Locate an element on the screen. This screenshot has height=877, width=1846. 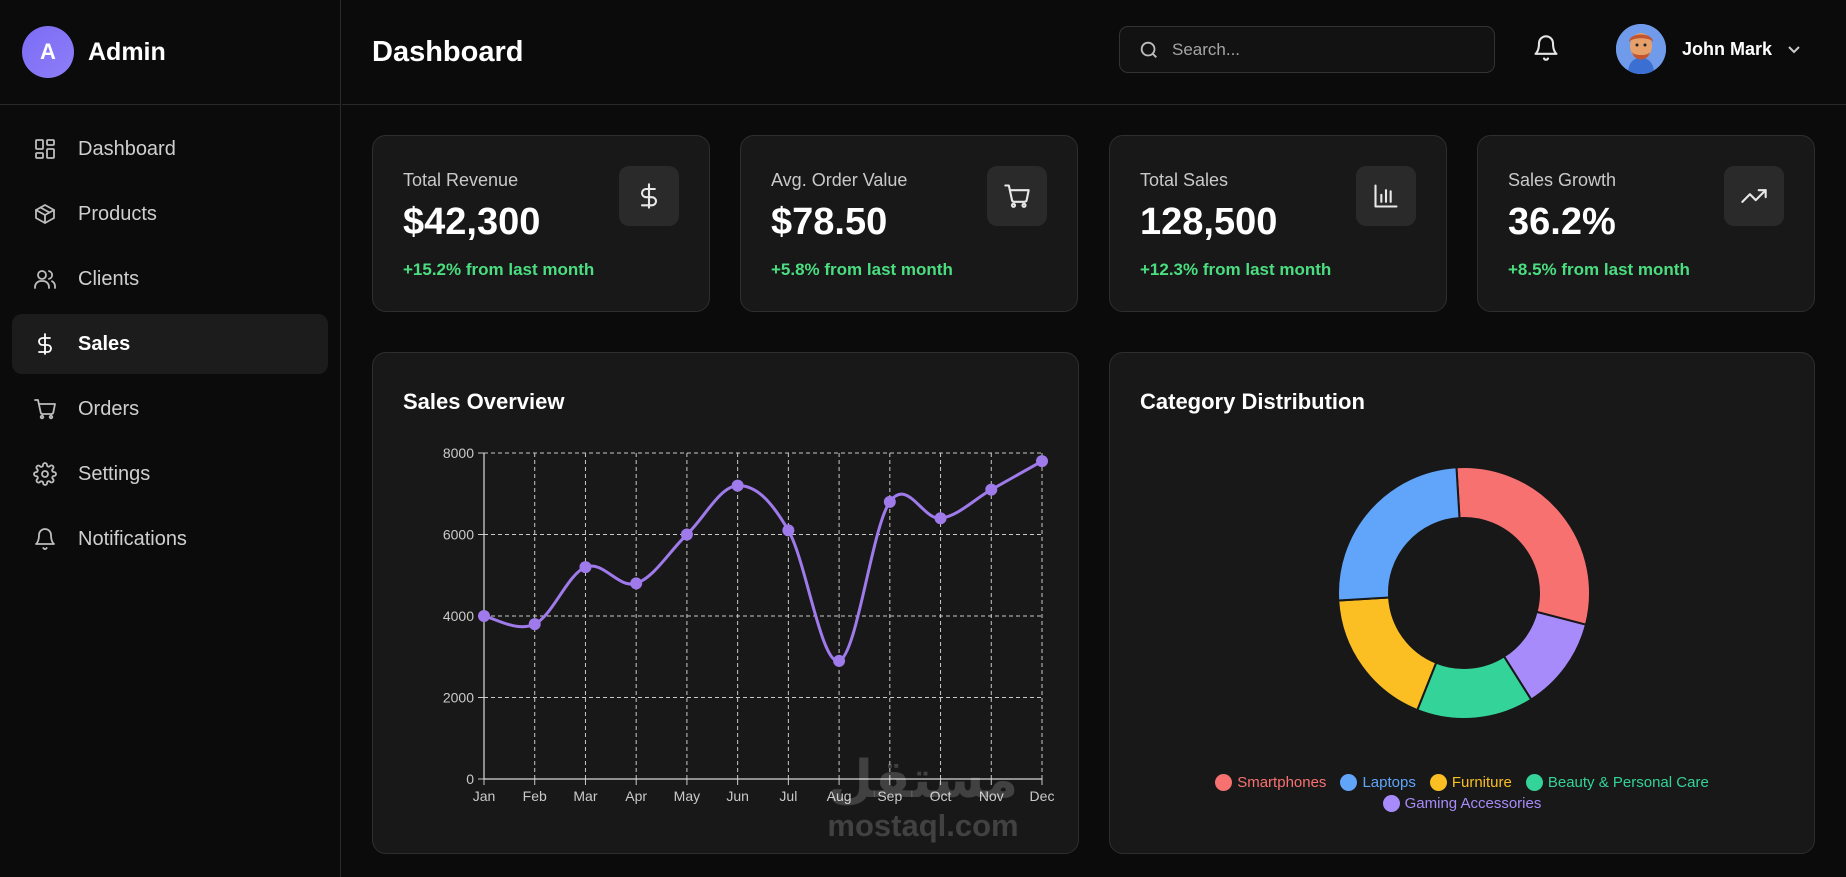
stat-change: +8.5% from last month is located at coordinates (1599, 269).